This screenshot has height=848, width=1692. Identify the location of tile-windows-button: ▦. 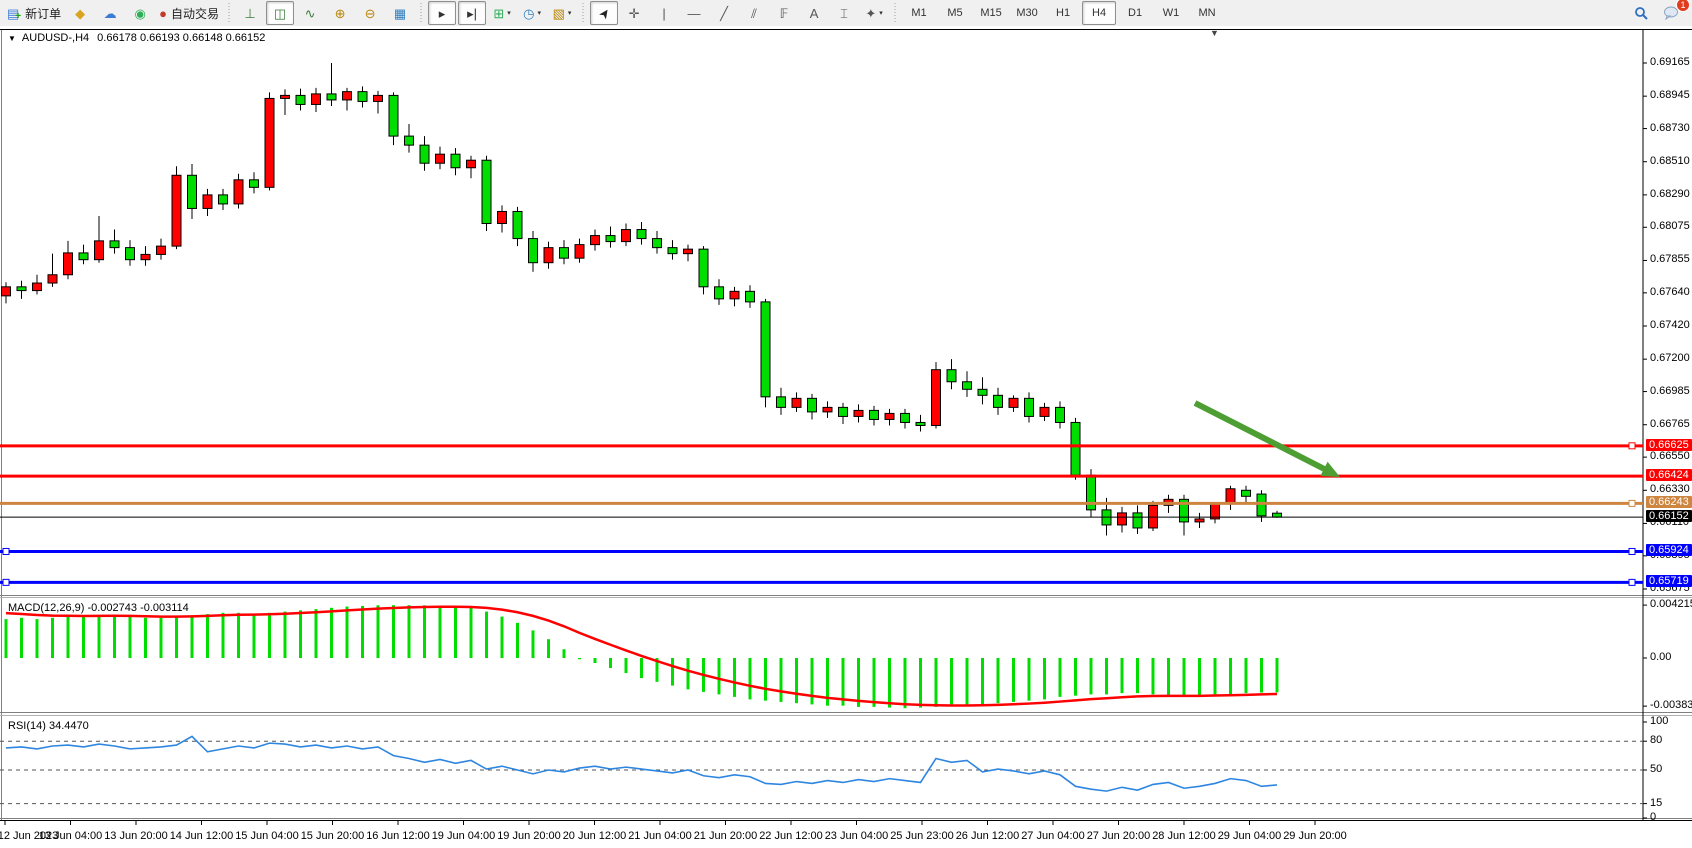
(400, 13).